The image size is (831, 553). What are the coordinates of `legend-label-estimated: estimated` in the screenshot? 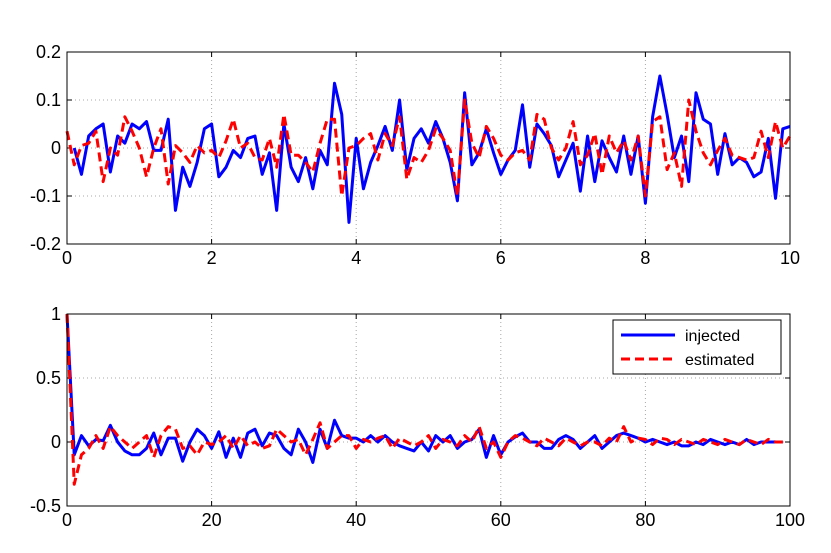 It's located at (719, 360).